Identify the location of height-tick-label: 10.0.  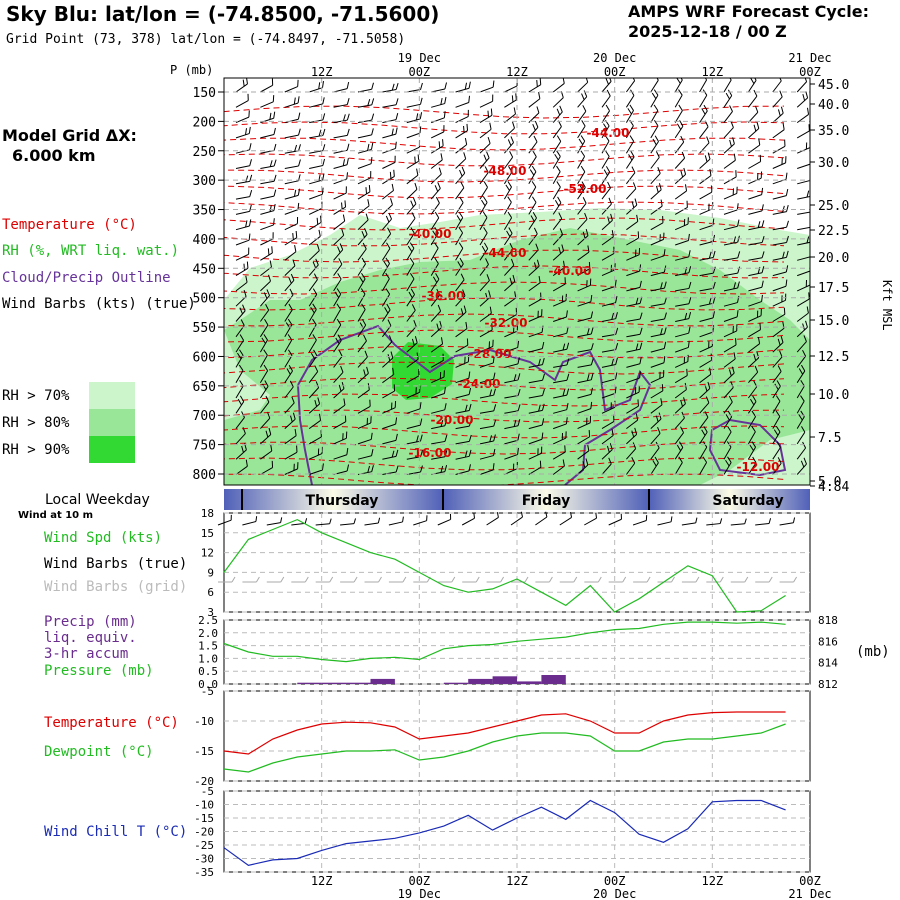
(833, 395).